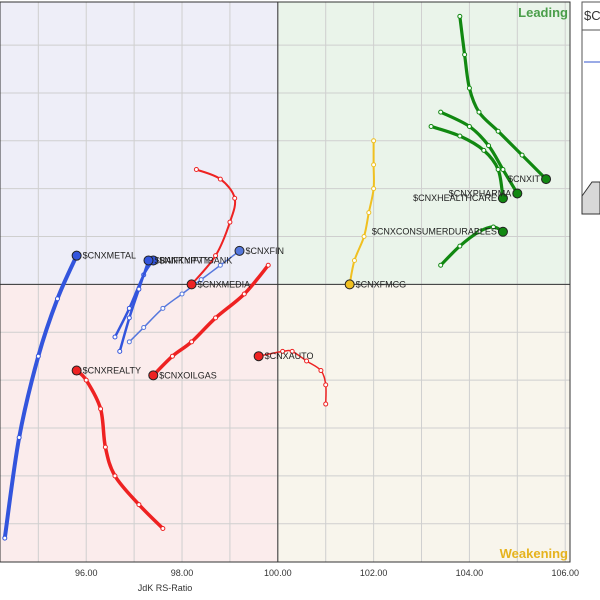 This screenshot has width=600, height=600. I want to click on series-label: $CNXIT, so click(524, 179).